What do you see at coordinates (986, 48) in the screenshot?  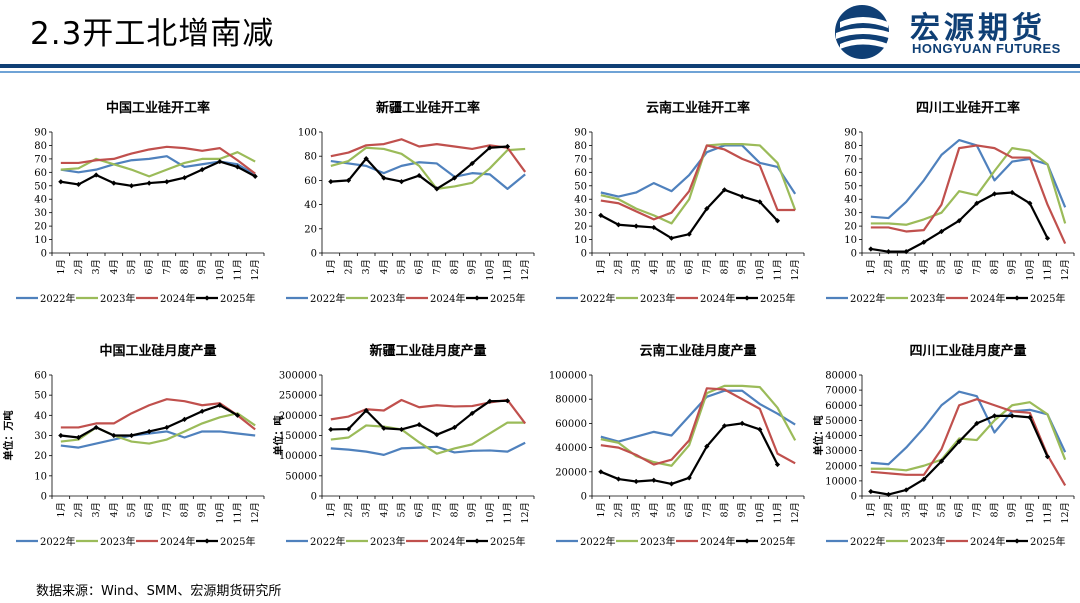 I see `logo-english-name: HONGYUAN FUTURES` at bounding box center [986, 48].